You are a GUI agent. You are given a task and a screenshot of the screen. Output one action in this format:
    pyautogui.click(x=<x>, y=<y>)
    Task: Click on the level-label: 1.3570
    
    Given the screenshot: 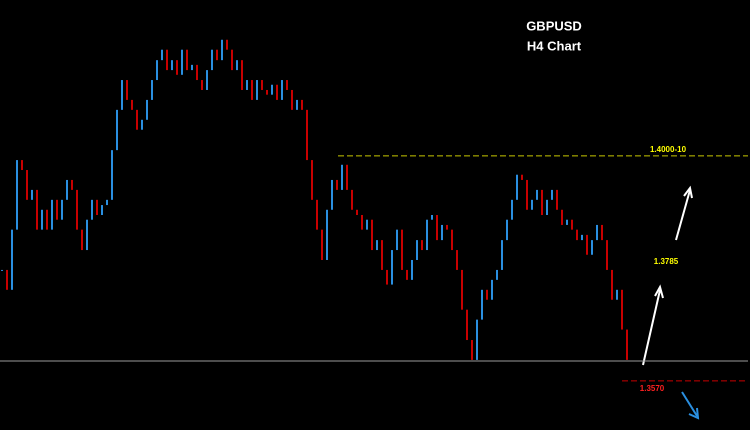 What is the action you would take?
    pyautogui.click(x=652, y=388)
    